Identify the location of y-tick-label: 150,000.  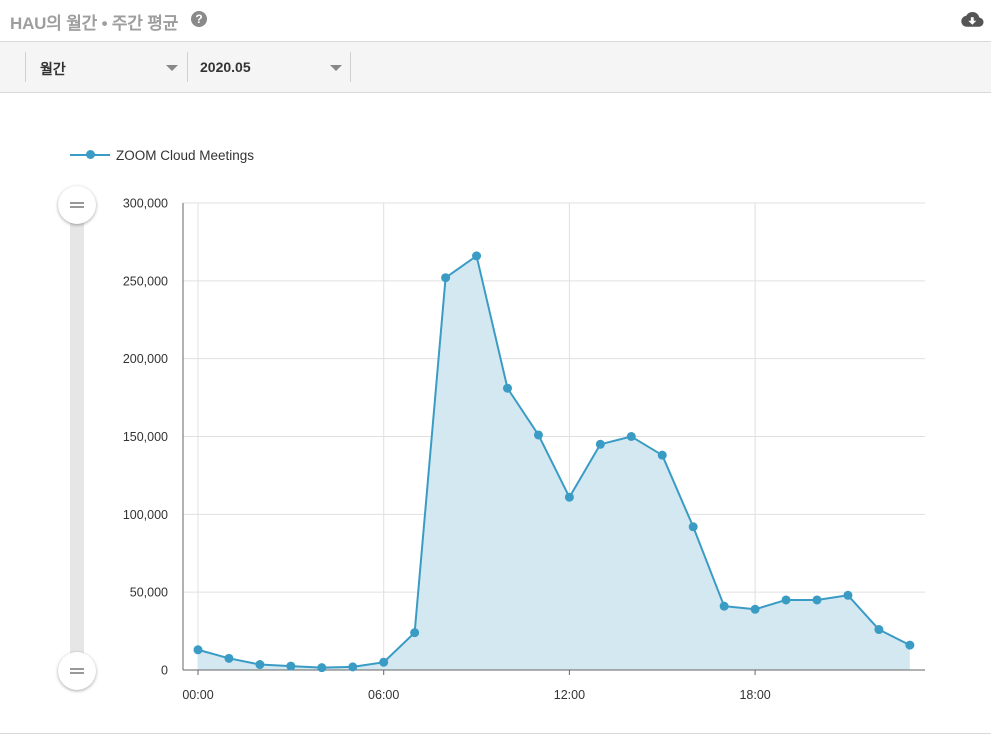
(145, 437).